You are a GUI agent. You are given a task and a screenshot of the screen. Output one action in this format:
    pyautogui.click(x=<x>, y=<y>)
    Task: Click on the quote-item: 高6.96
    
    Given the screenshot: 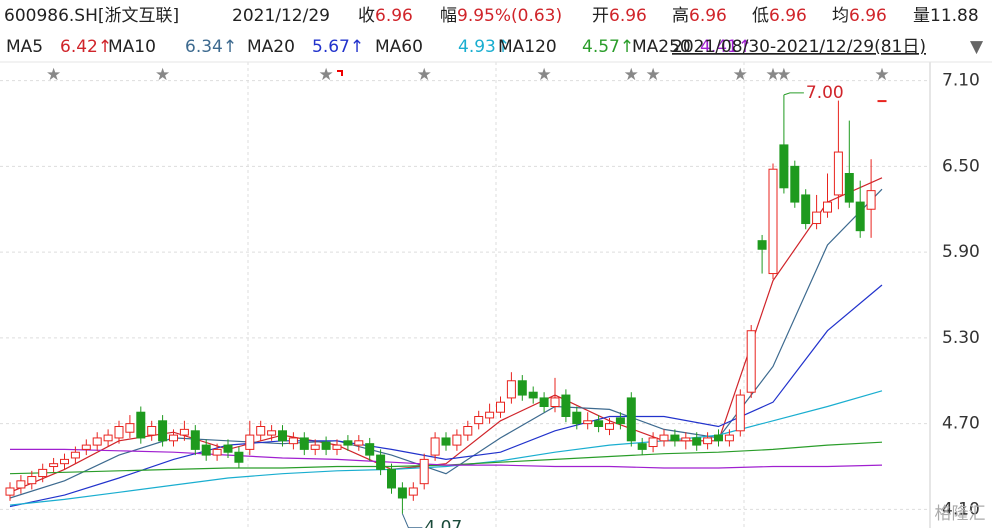 What is the action you would take?
    pyautogui.click(x=699, y=16)
    